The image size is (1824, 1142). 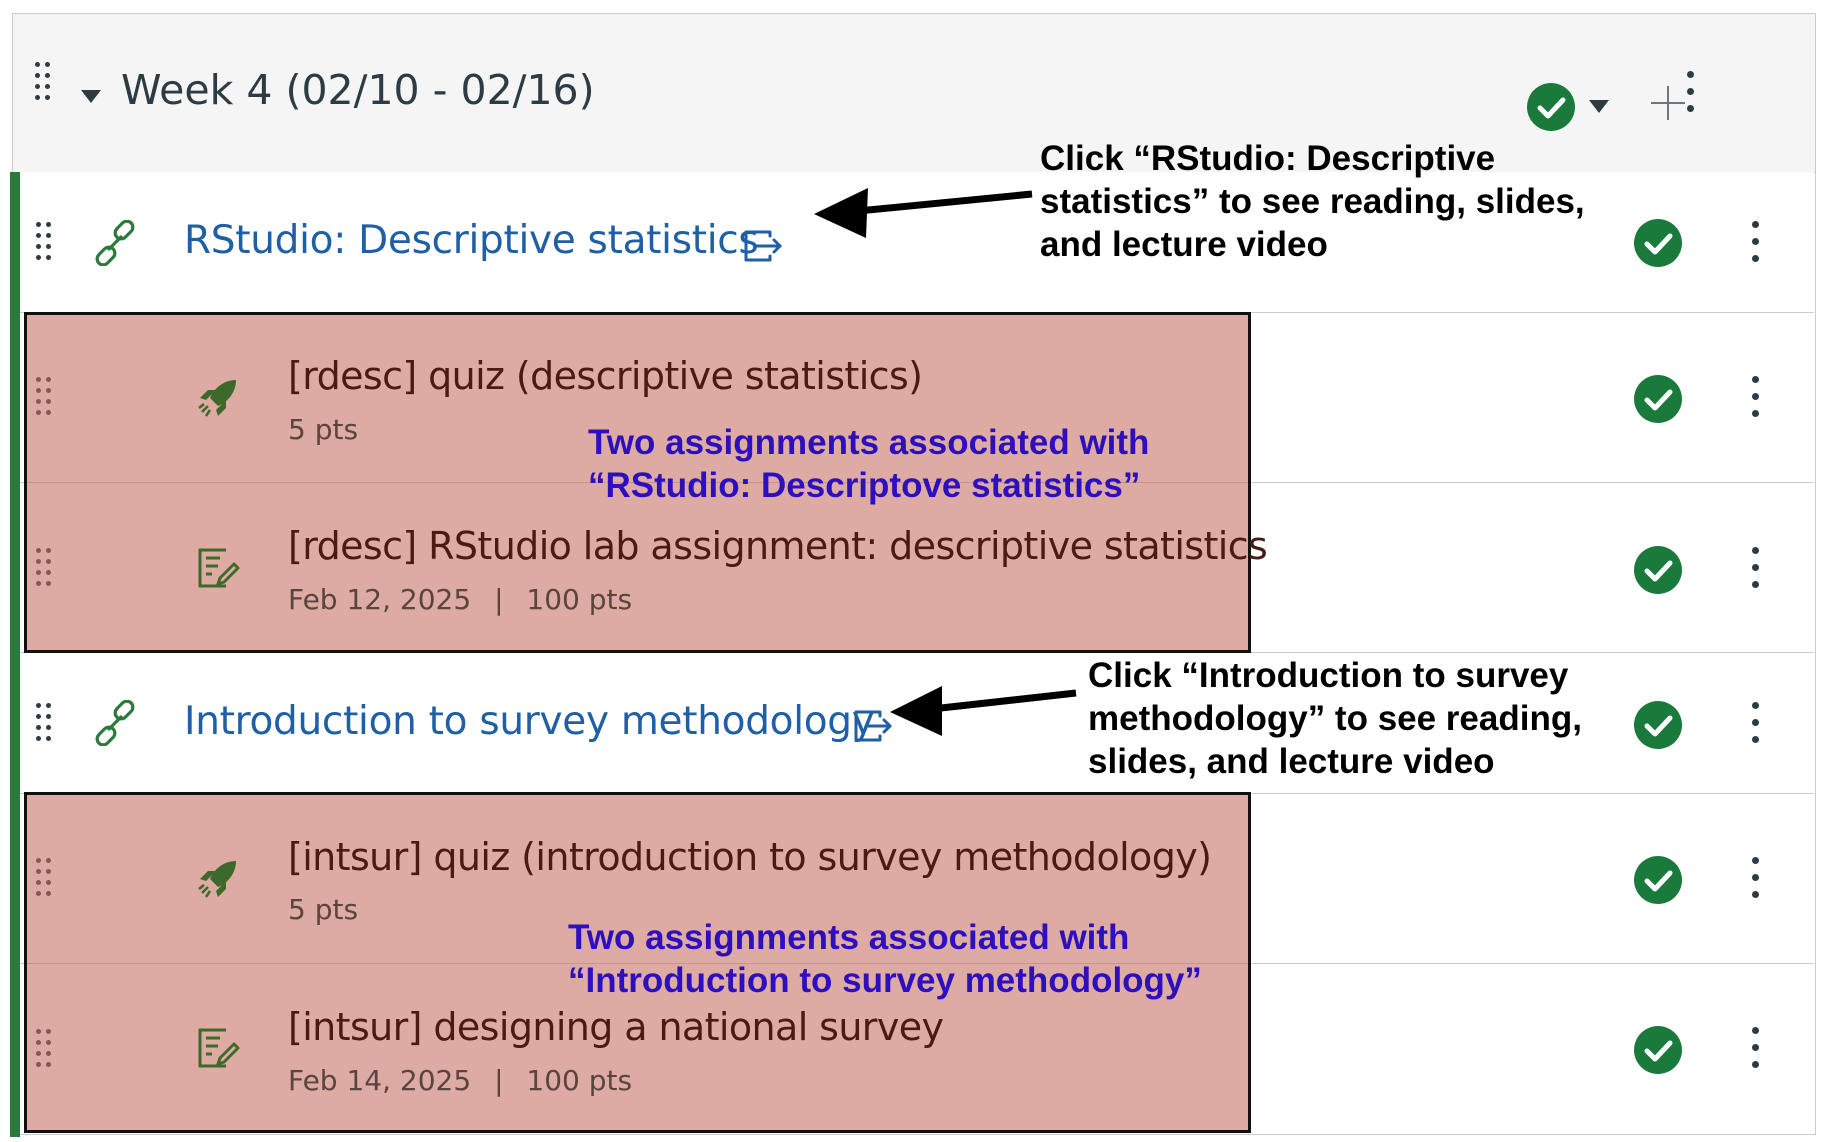 What do you see at coordinates (15, 654) in the screenshot?
I see `module-accent-bar` at bounding box center [15, 654].